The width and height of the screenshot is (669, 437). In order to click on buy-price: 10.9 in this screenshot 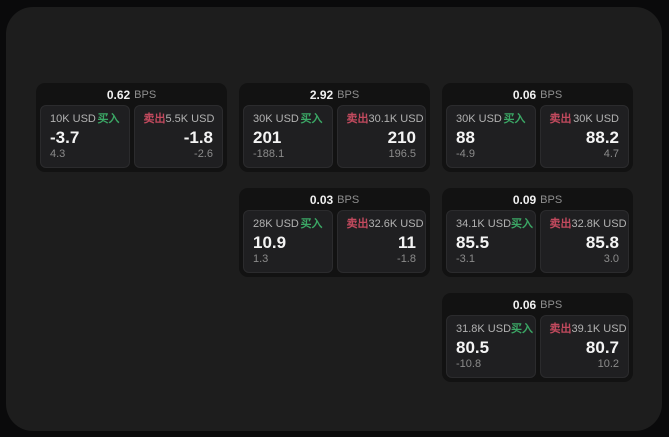, I will do `click(270, 242)`.